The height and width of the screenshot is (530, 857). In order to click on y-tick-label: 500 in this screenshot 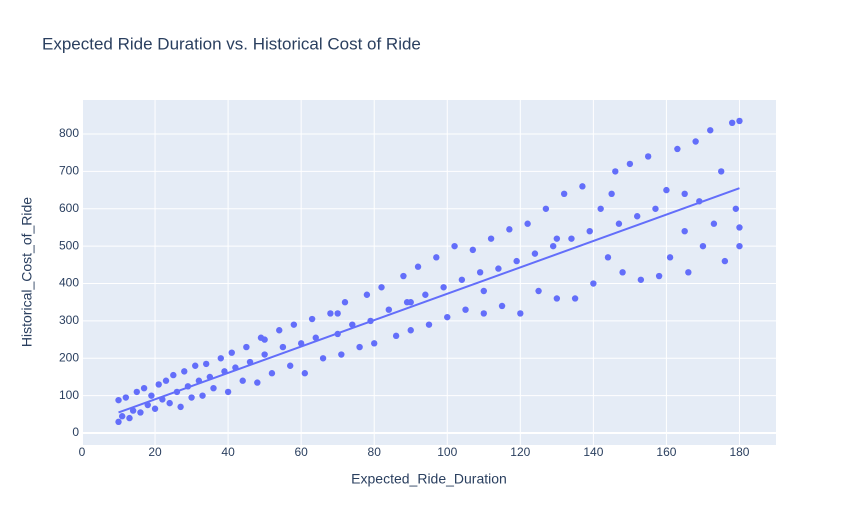, I will do `click(69, 245)`.